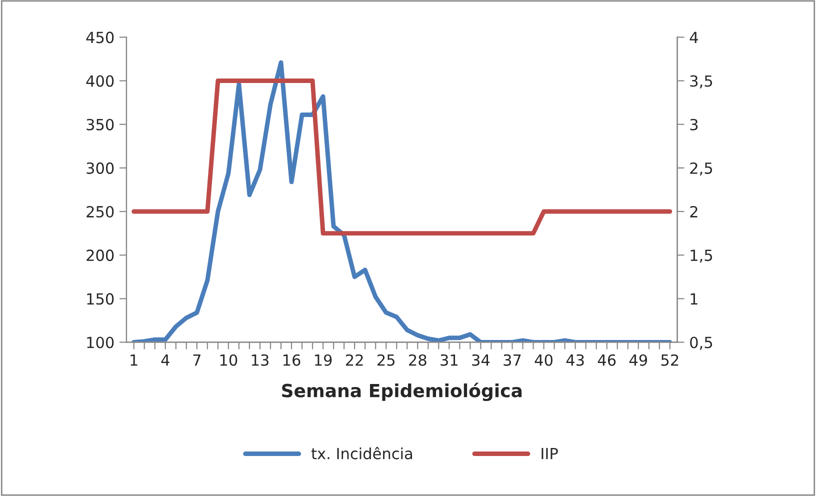 This screenshot has width=816, height=496. What do you see at coordinates (100, 212) in the screenshot?
I see `y-tick-label: 250` at bounding box center [100, 212].